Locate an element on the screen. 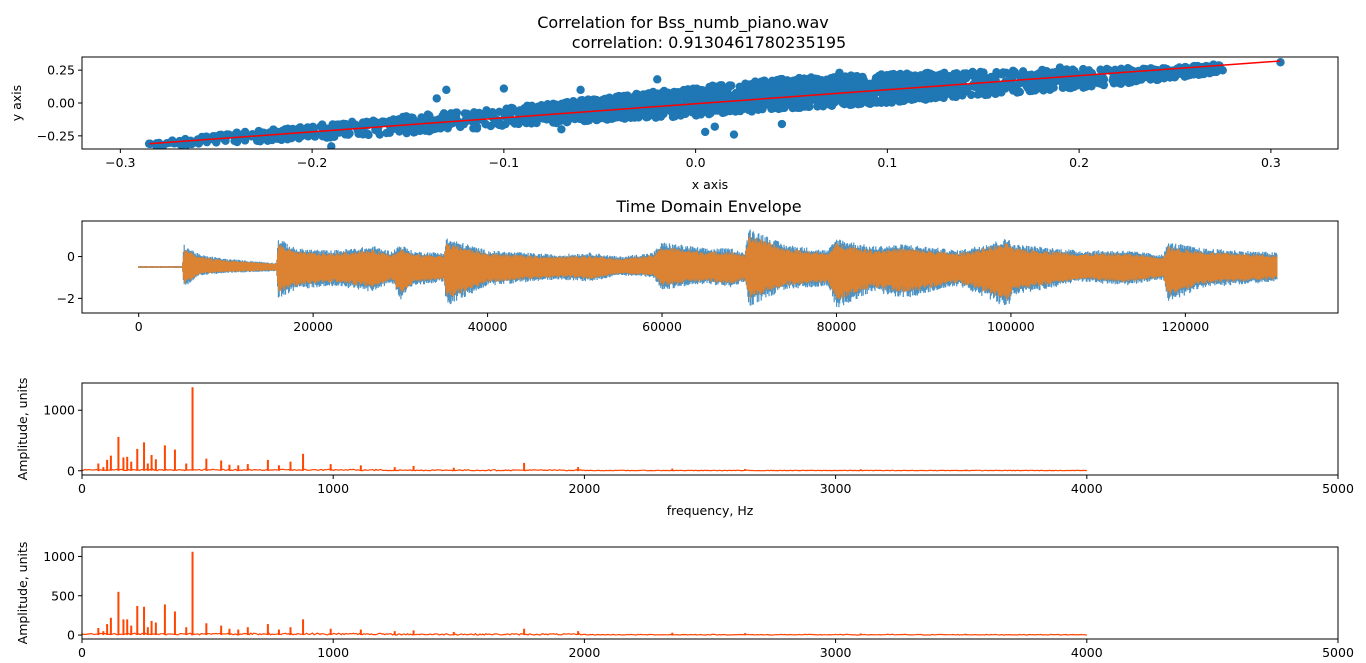  figure-title-line2: correlation: 0.9130461780235195 is located at coordinates (709, 42).